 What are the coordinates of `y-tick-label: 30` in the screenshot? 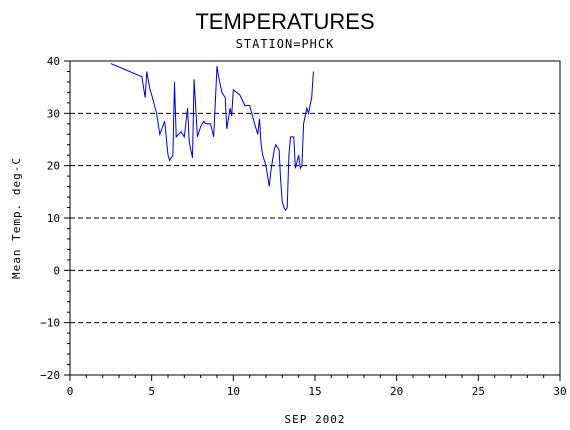 It's located at (53, 113).